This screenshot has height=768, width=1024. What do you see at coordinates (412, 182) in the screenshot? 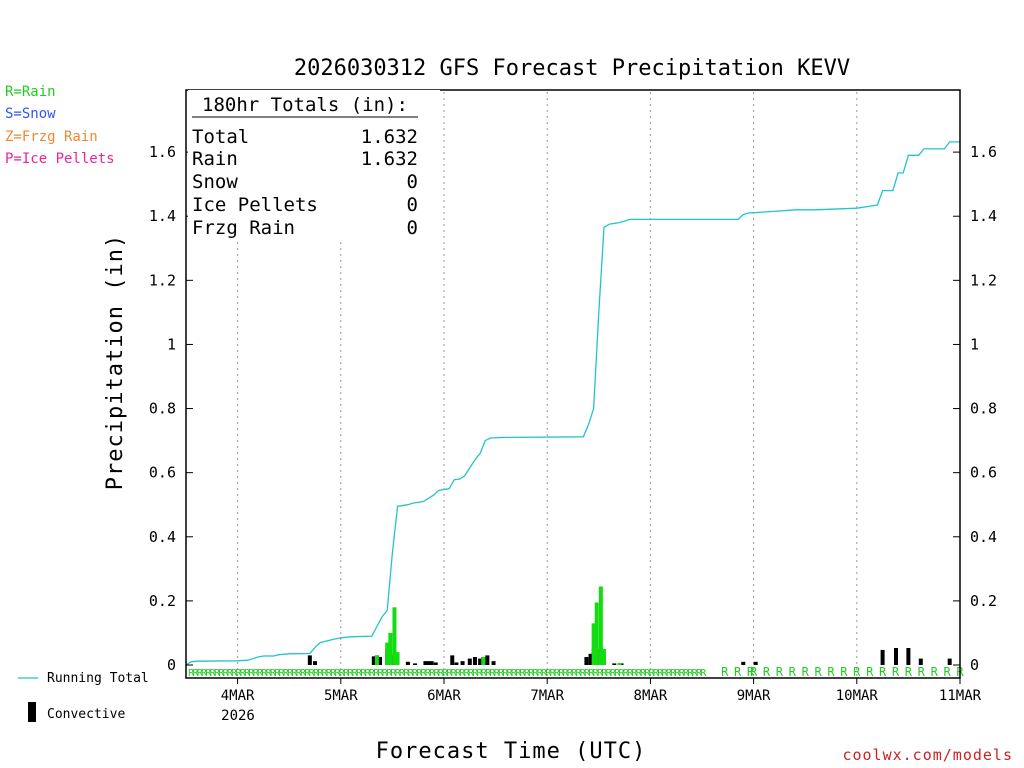
I see `totals-value-snow: 0` at bounding box center [412, 182].